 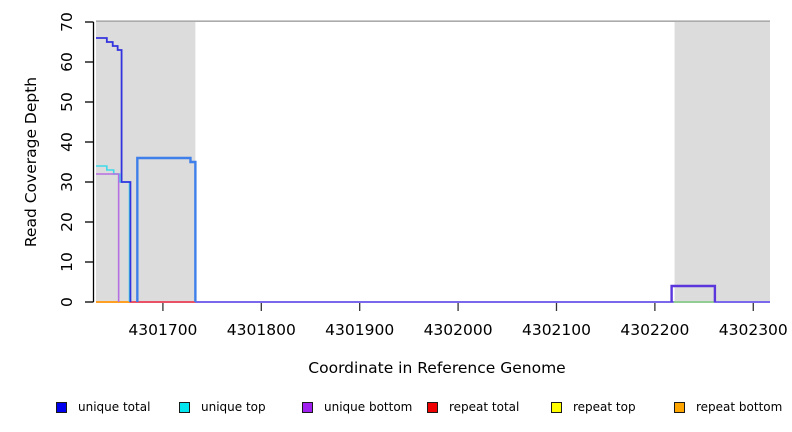 I want to click on legend-item-unique-total: unique total, so click(x=103, y=407).